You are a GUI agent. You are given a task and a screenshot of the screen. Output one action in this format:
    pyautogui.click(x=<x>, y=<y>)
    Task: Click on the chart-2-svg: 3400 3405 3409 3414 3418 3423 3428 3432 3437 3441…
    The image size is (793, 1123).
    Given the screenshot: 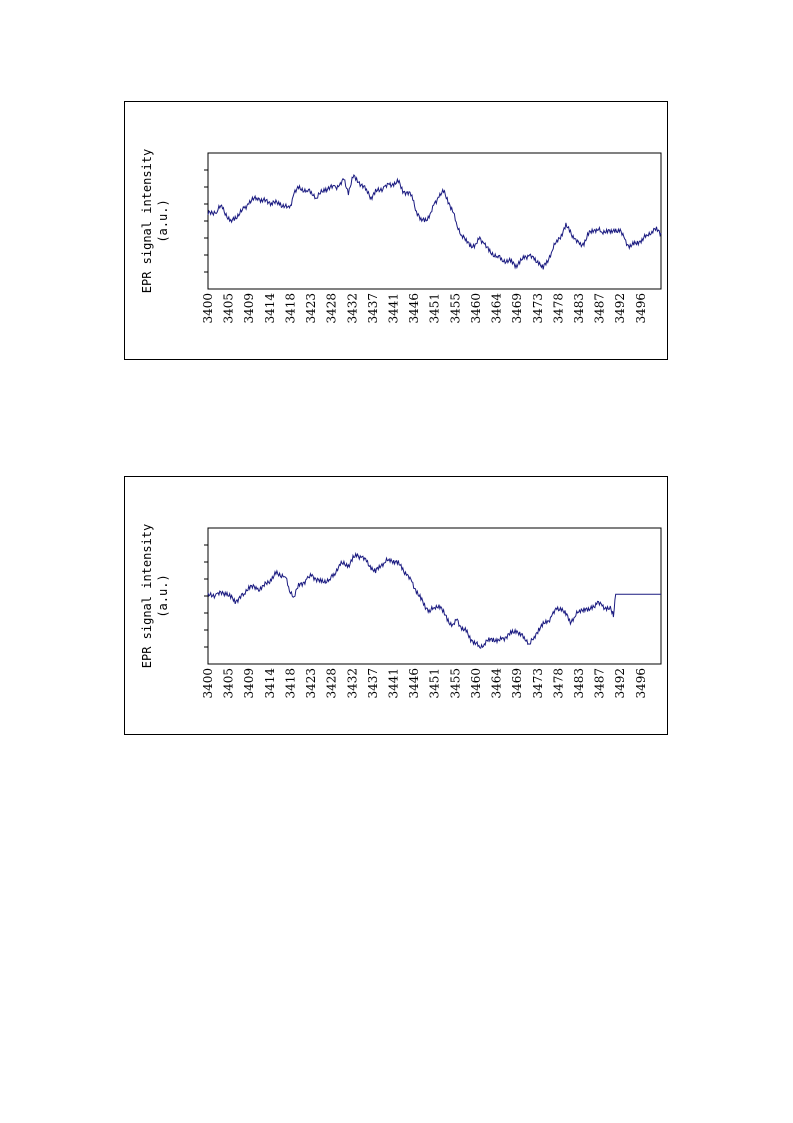 What is the action you would take?
    pyautogui.click(x=401, y=611)
    